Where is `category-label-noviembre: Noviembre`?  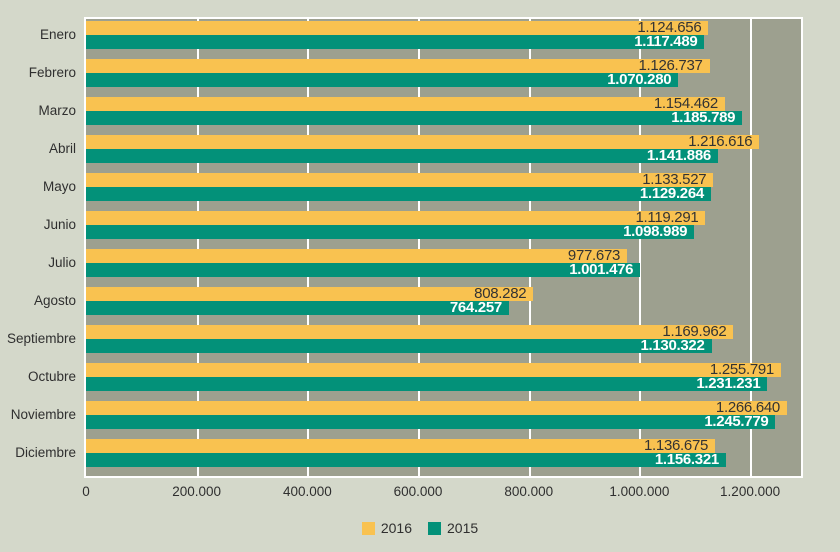 category-label-noviembre: Noviembre is located at coordinates (43, 414).